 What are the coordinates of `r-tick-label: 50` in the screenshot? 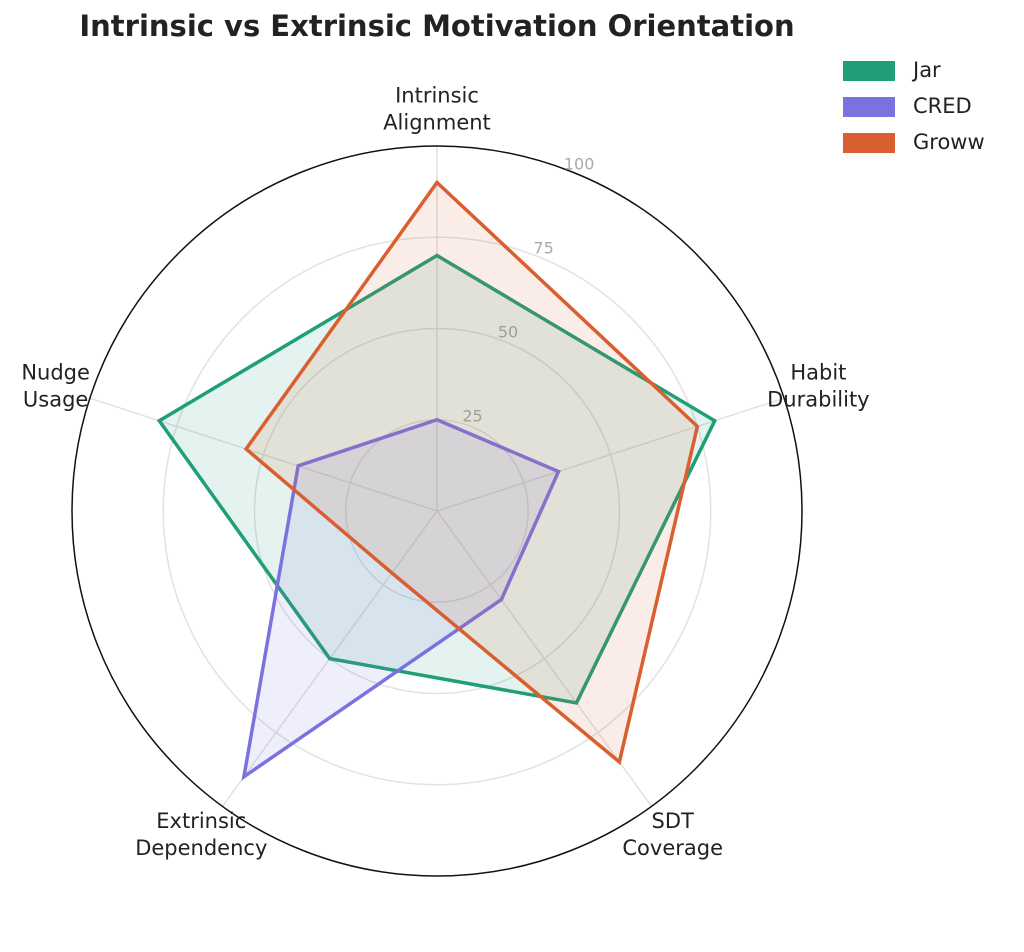 It's located at (508, 331).